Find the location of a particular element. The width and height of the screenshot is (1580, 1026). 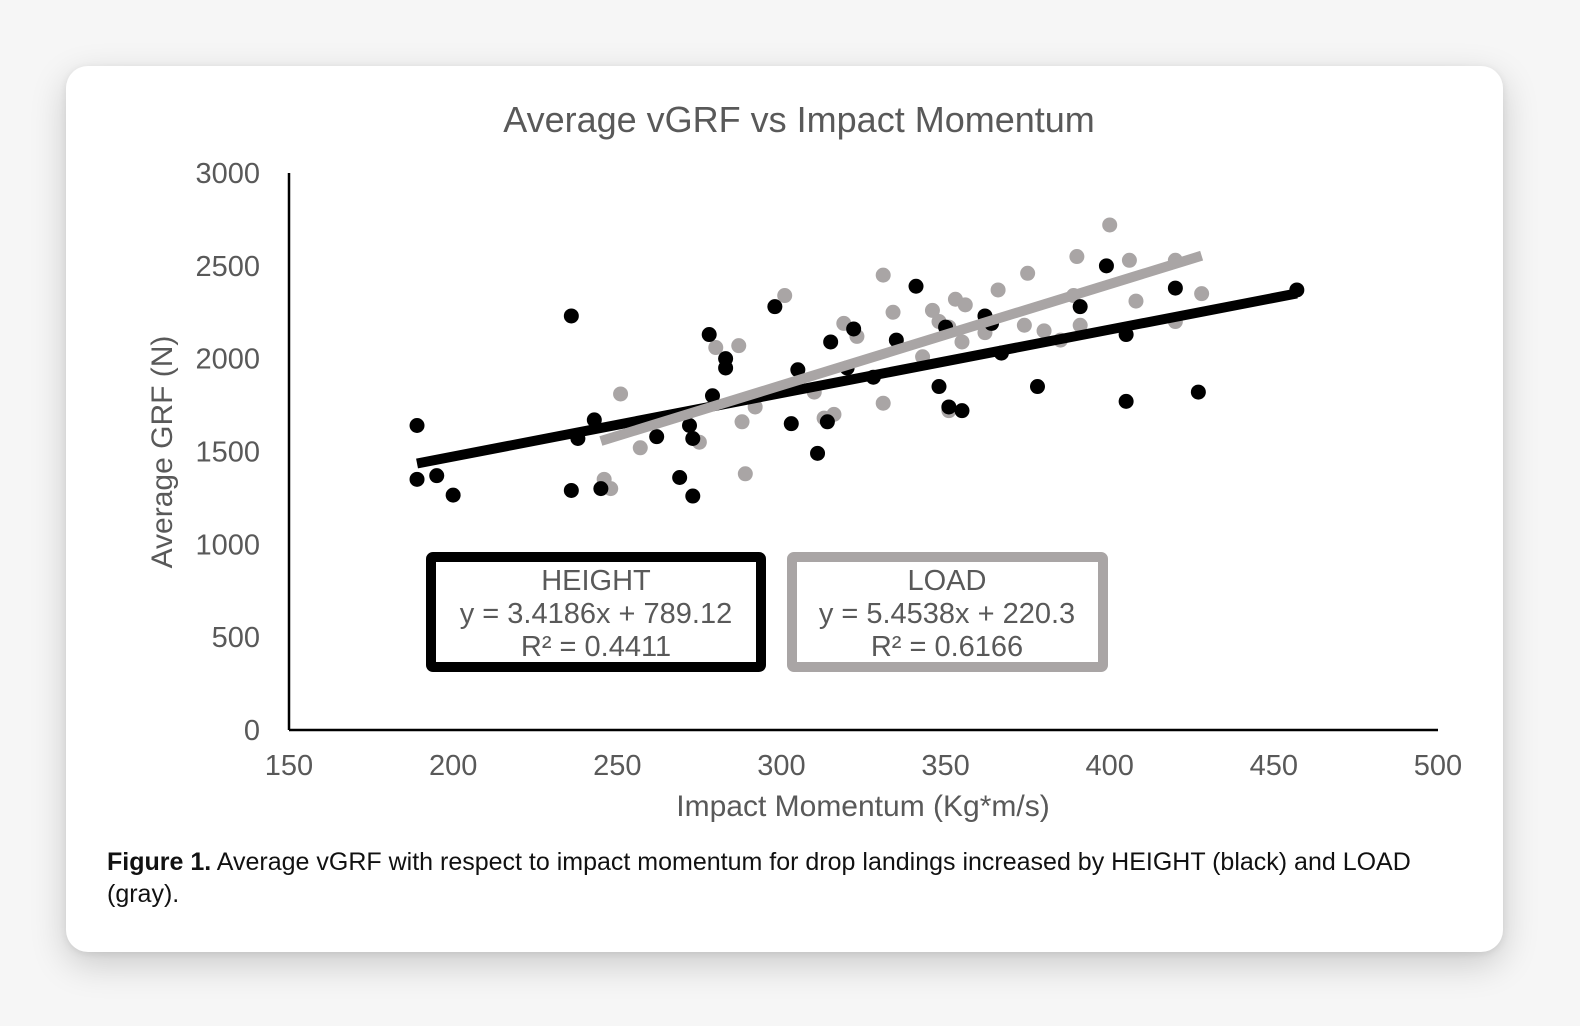

y-tick-label: 3000 is located at coordinates (227, 174).